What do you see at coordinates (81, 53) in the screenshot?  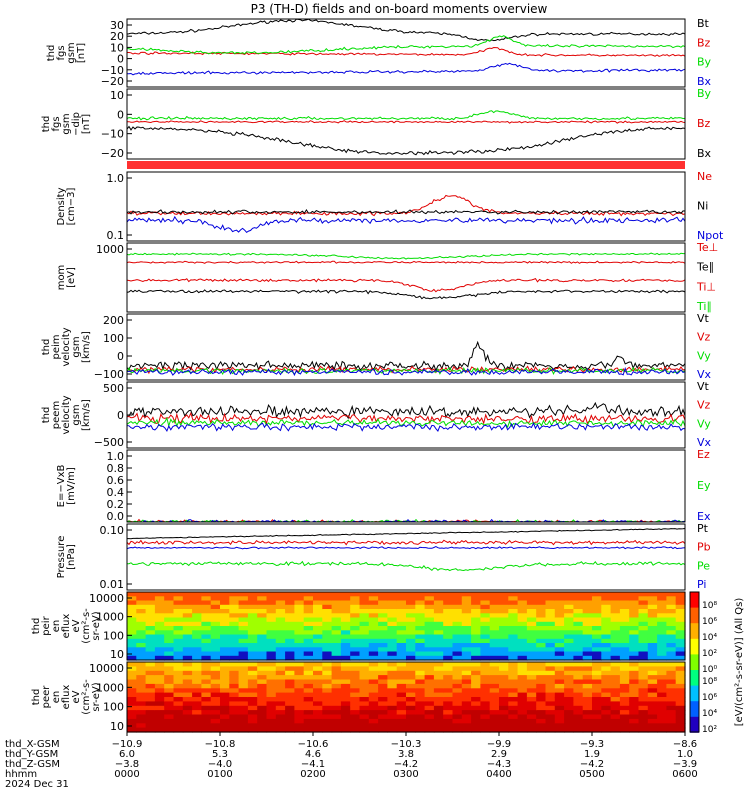 I see `y-label-line: [nT]` at bounding box center [81, 53].